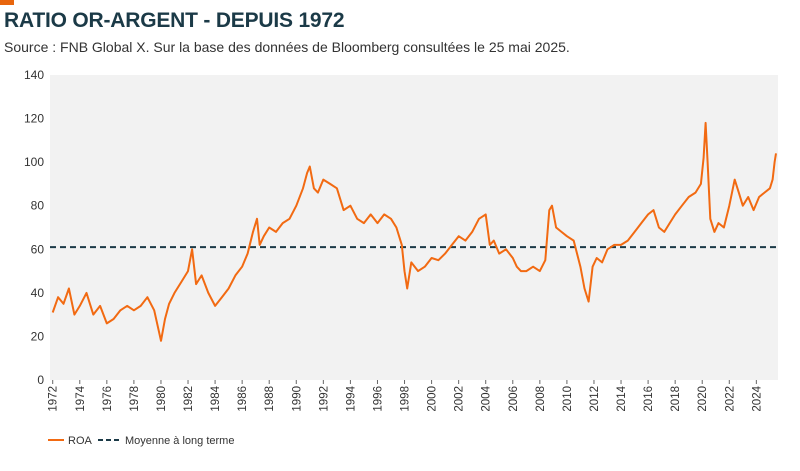  Describe the element at coordinates (38, 336) in the screenshot. I see `y-tick-label: 20` at that location.